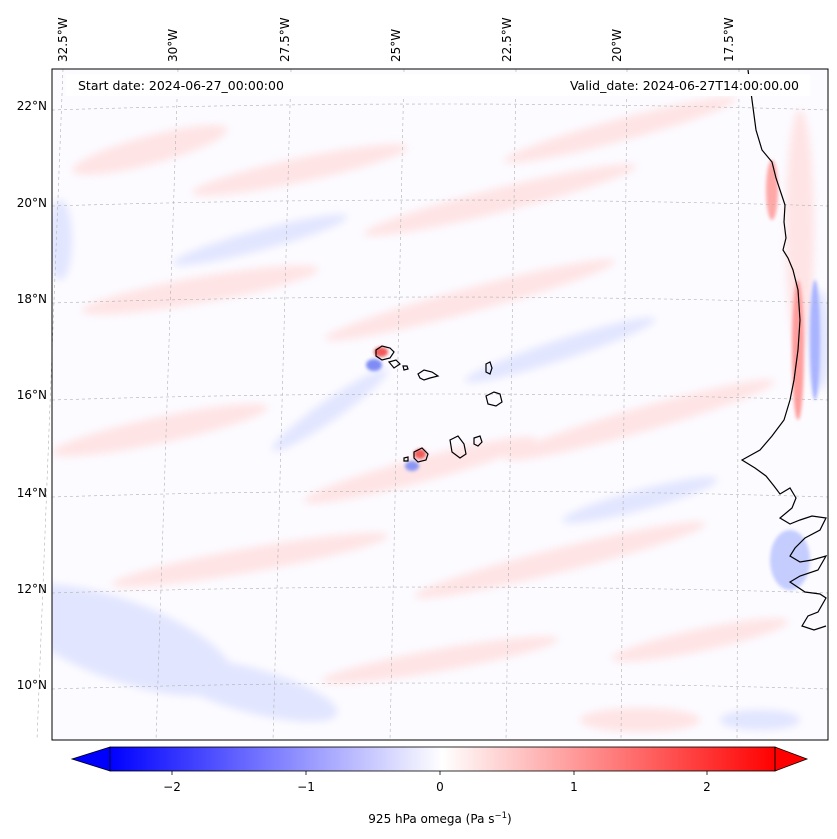 The image size is (837, 839). What do you see at coordinates (489, 368) in the screenshot?
I see `cape-verde-sal` at bounding box center [489, 368].